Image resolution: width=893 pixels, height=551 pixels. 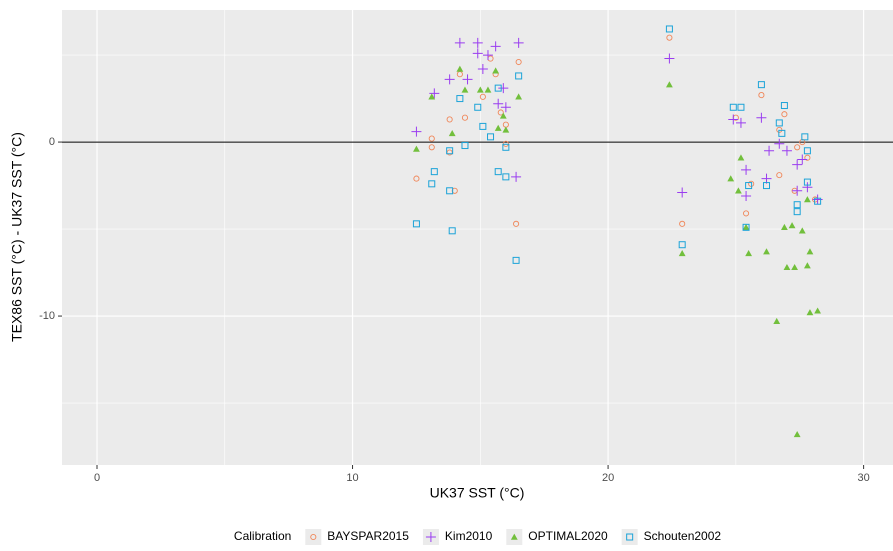 I want to click on legend-label: Kim2010, so click(x=469, y=536).